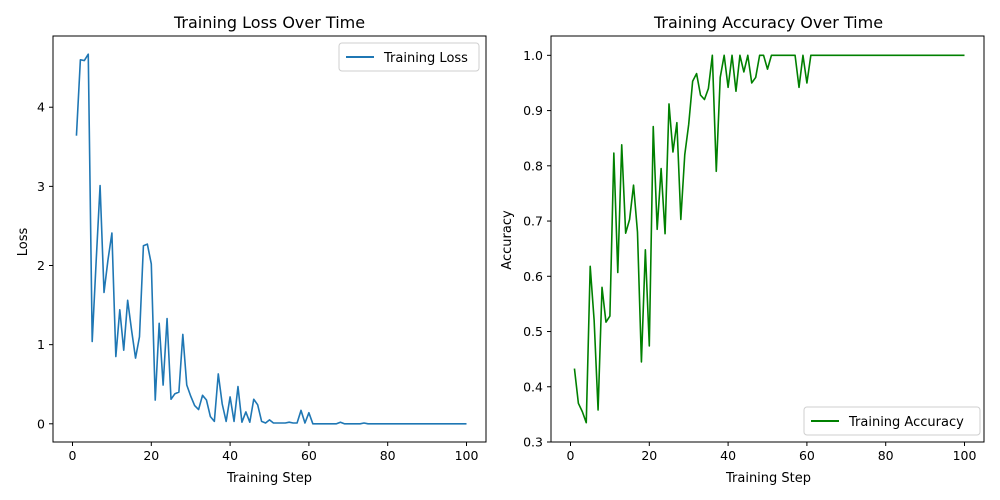  Describe the element at coordinates (425, 58) in the screenshot. I see `loss-legend-label: Training Loss` at that location.